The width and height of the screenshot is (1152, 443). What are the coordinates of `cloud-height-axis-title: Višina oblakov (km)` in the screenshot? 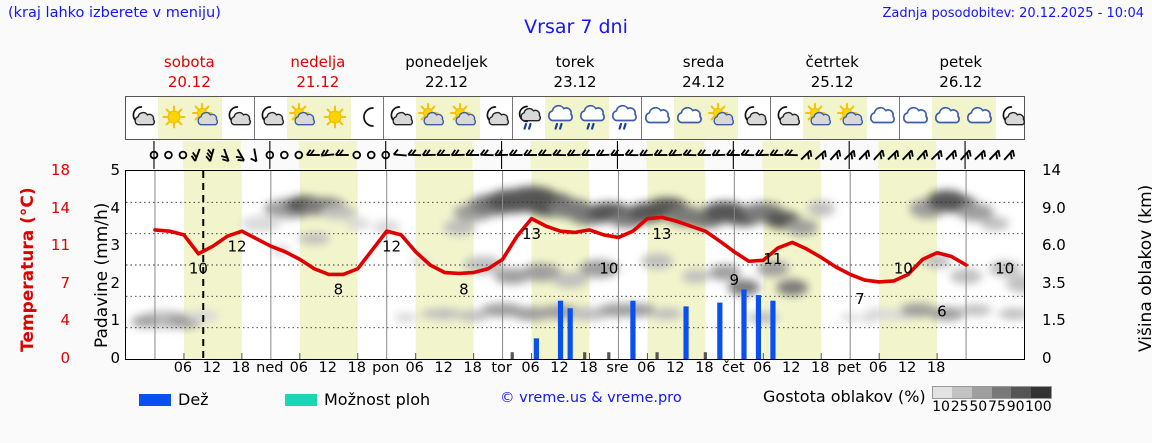 It's located at (1144, 268).